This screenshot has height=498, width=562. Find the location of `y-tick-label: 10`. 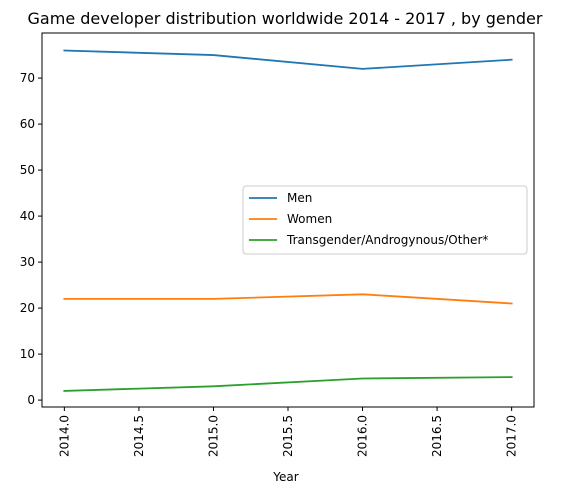

y-tick-label: 10 is located at coordinates (27, 354).